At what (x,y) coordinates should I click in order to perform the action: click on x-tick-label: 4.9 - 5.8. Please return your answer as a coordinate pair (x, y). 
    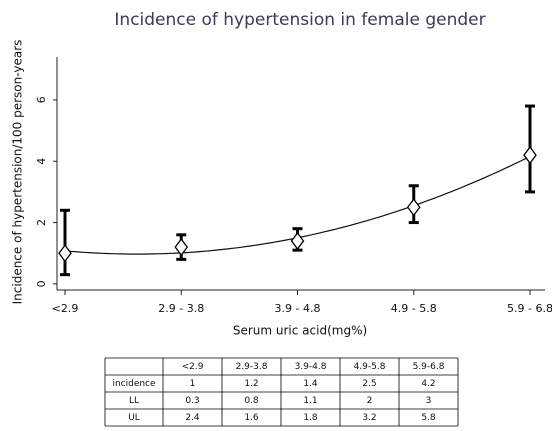
    Looking at the image, I should click on (414, 308).